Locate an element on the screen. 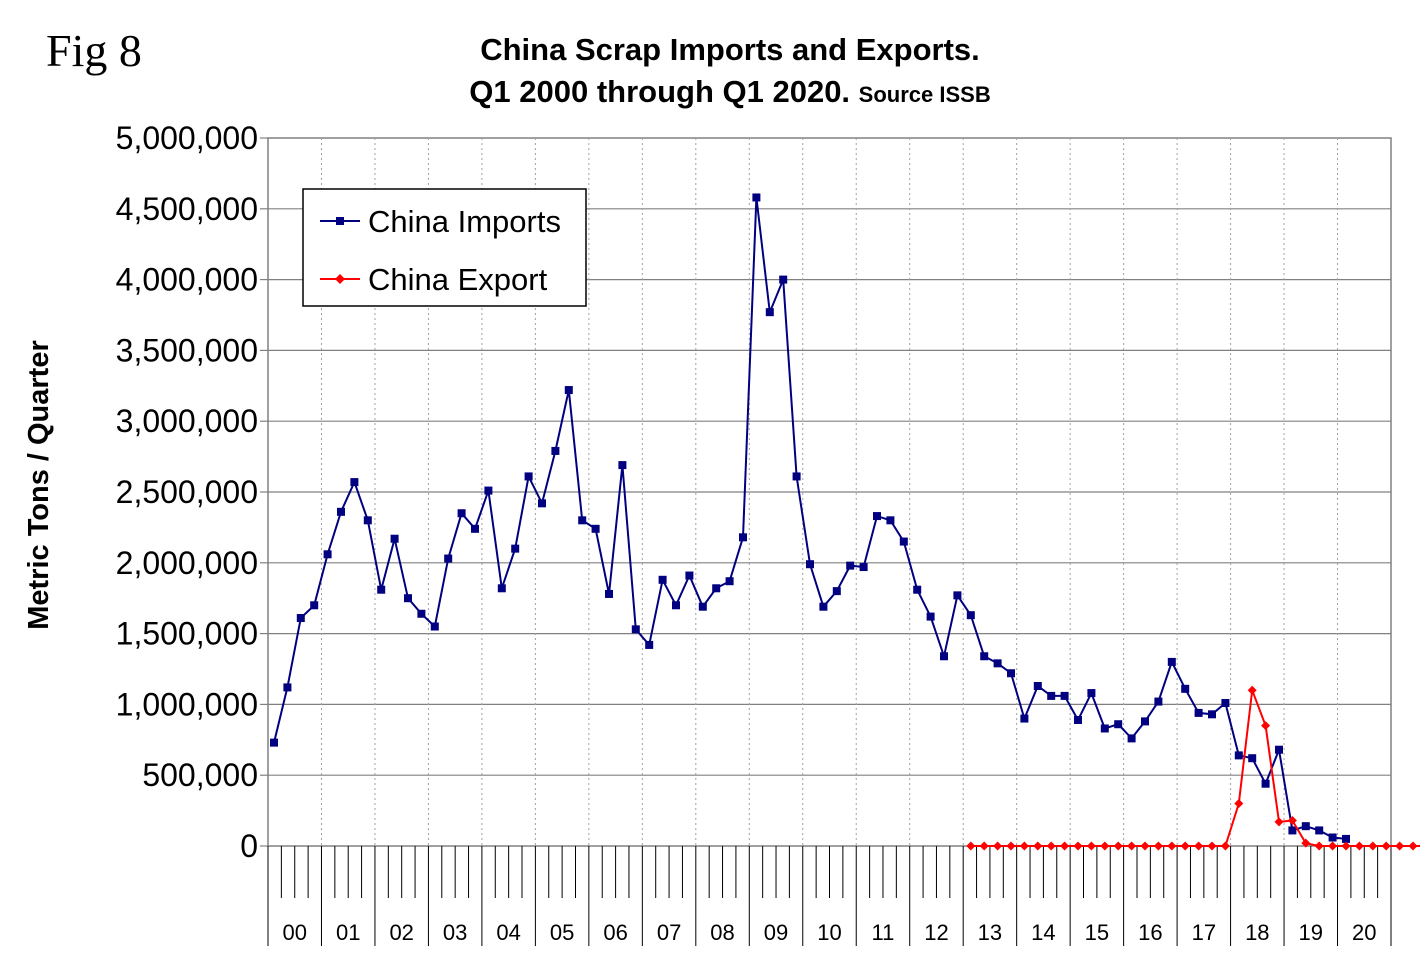 This screenshot has width=1420, height=973. y-tick-label: 2,500,000 is located at coordinates (187, 492).